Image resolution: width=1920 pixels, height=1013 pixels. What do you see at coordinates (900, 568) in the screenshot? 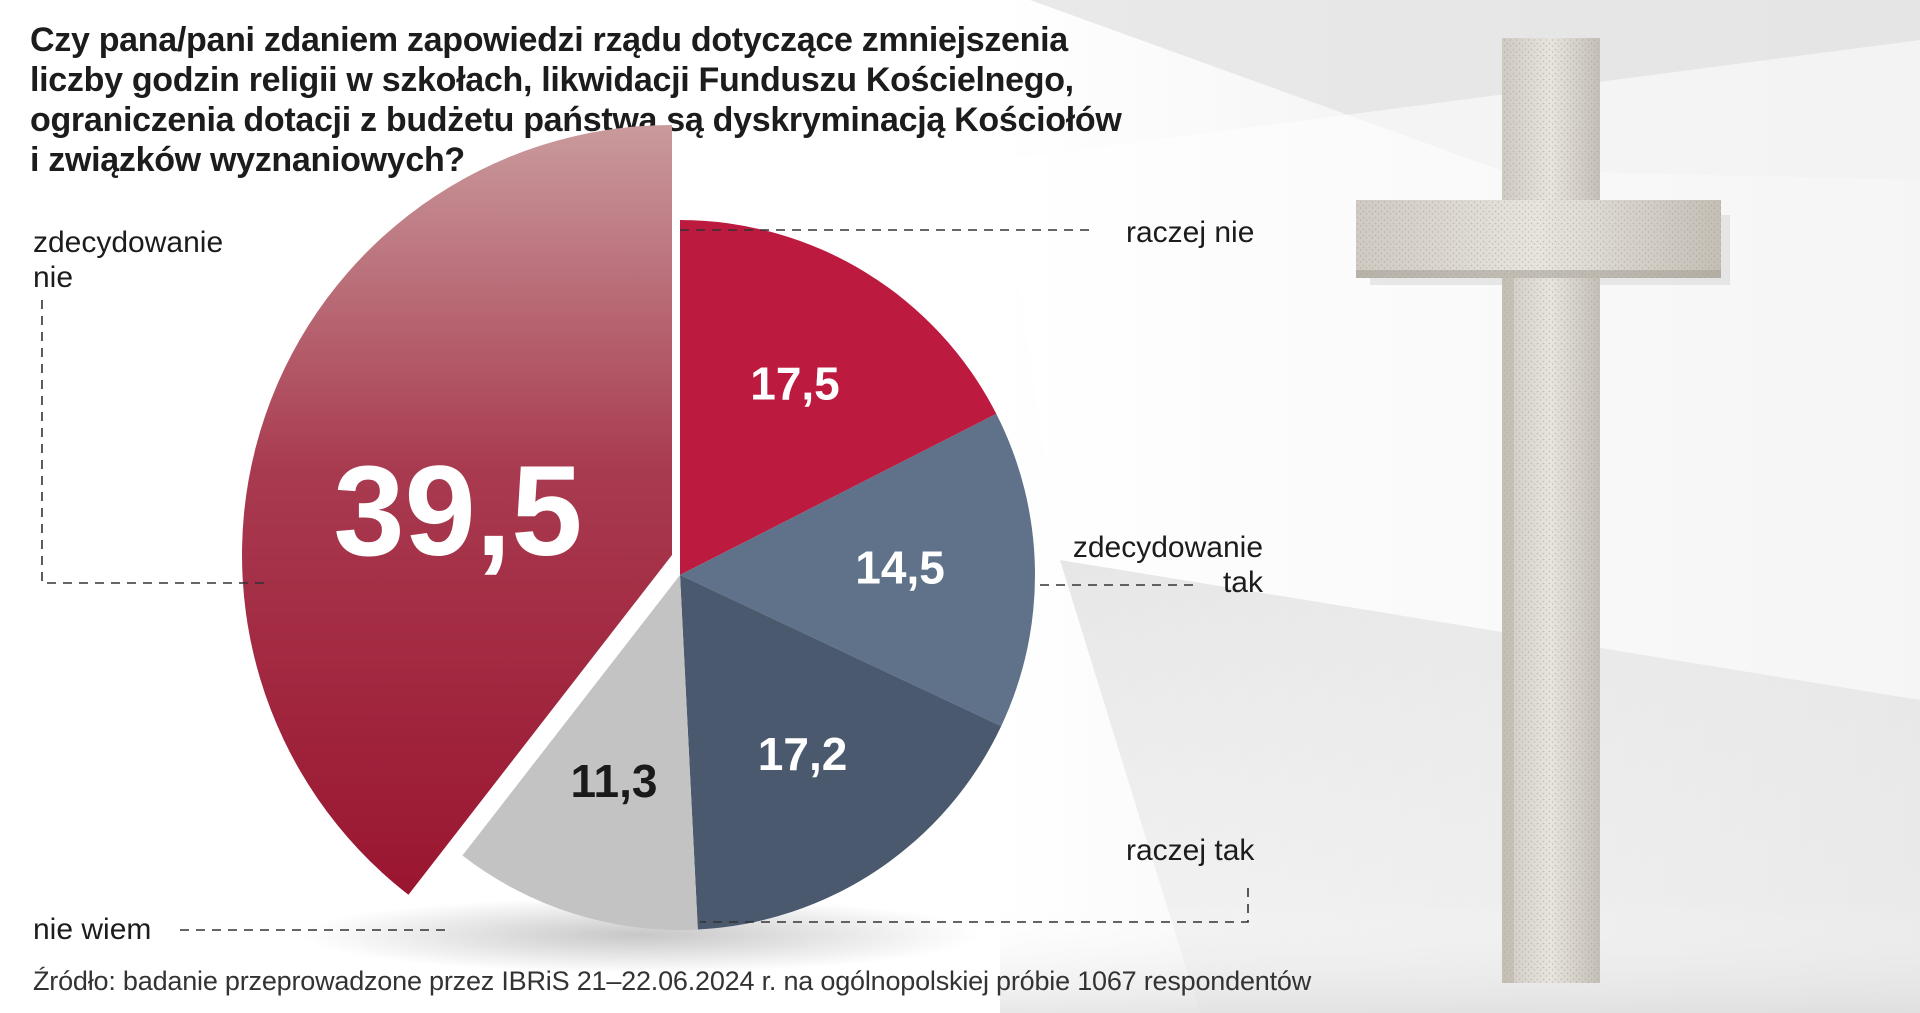
I see `slice-value-zdecydowanie-tak: 14,5` at bounding box center [900, 568].